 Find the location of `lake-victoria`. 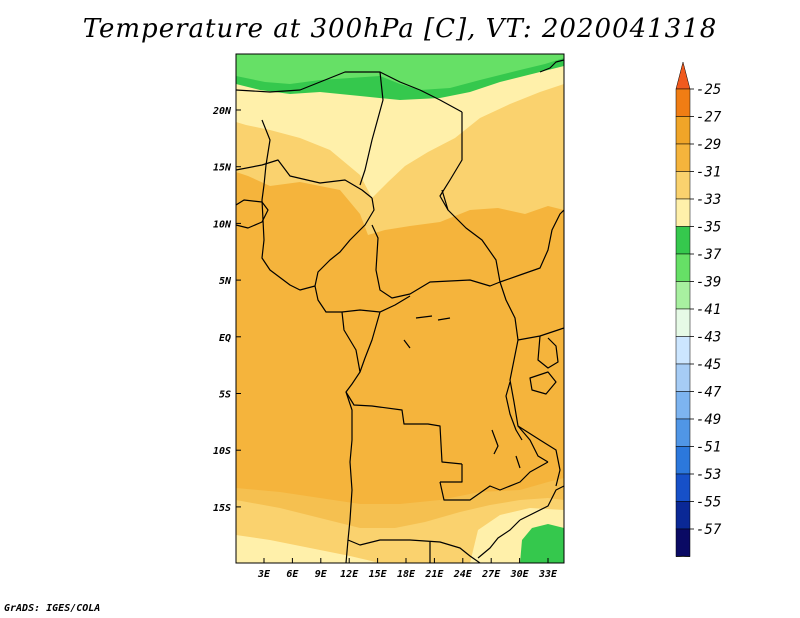

lake-victoria is located at coordinates (543, 383).